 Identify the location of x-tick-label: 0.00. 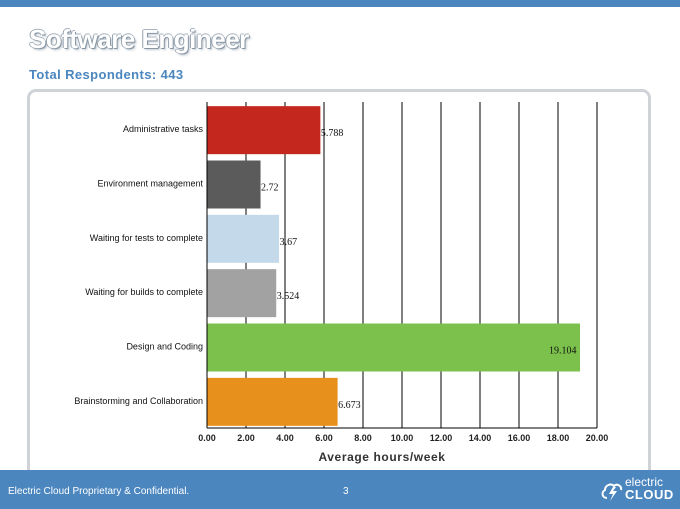
(207, 438).